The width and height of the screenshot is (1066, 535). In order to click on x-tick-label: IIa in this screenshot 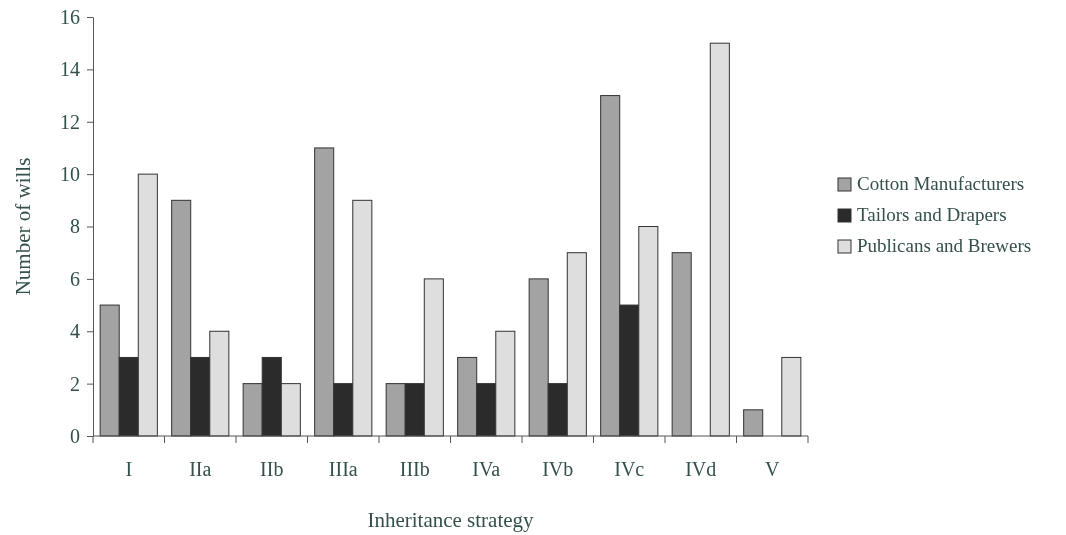, I will do `click(200, 469)`.